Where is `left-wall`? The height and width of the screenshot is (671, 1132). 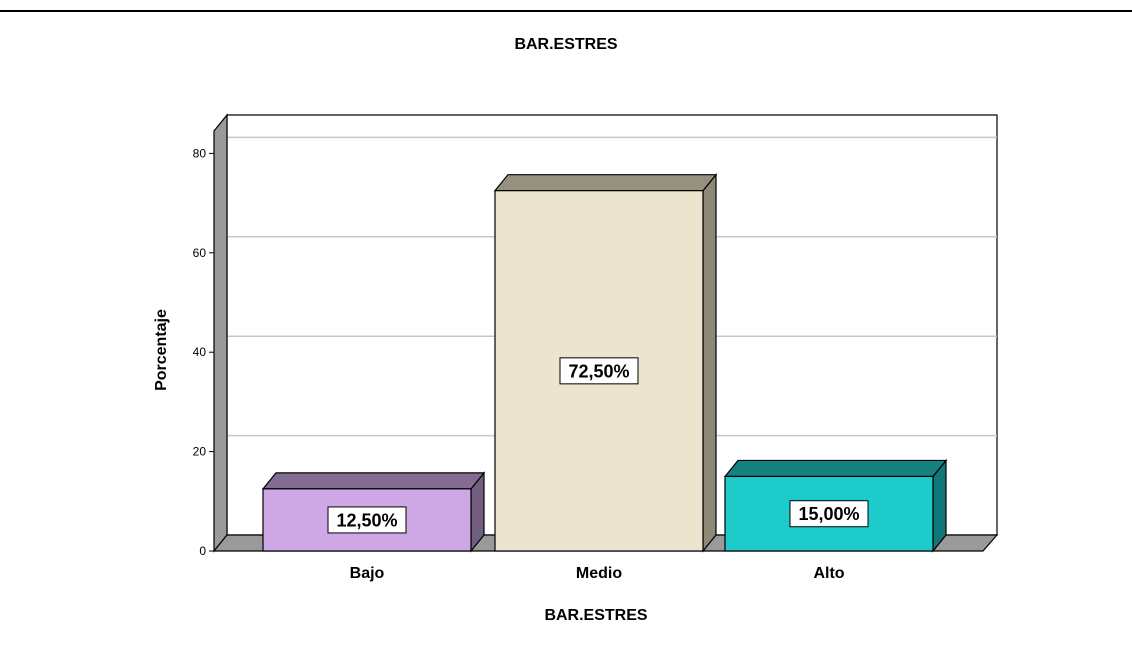 left-wall is located at coordinates (220, 333).